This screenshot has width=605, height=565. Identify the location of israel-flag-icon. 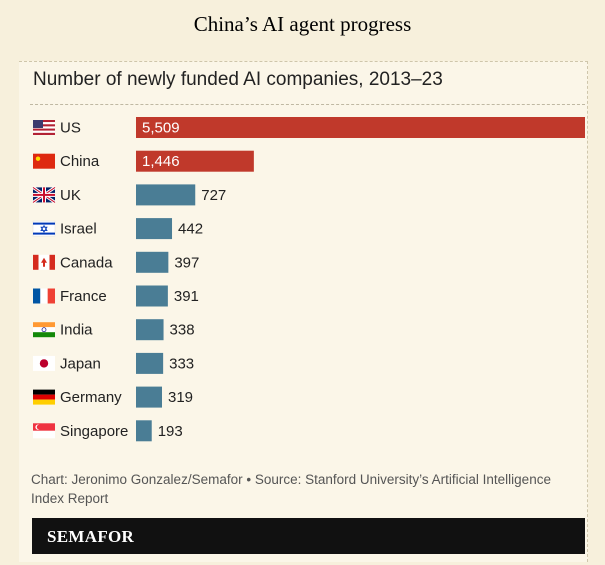
(44, 228).